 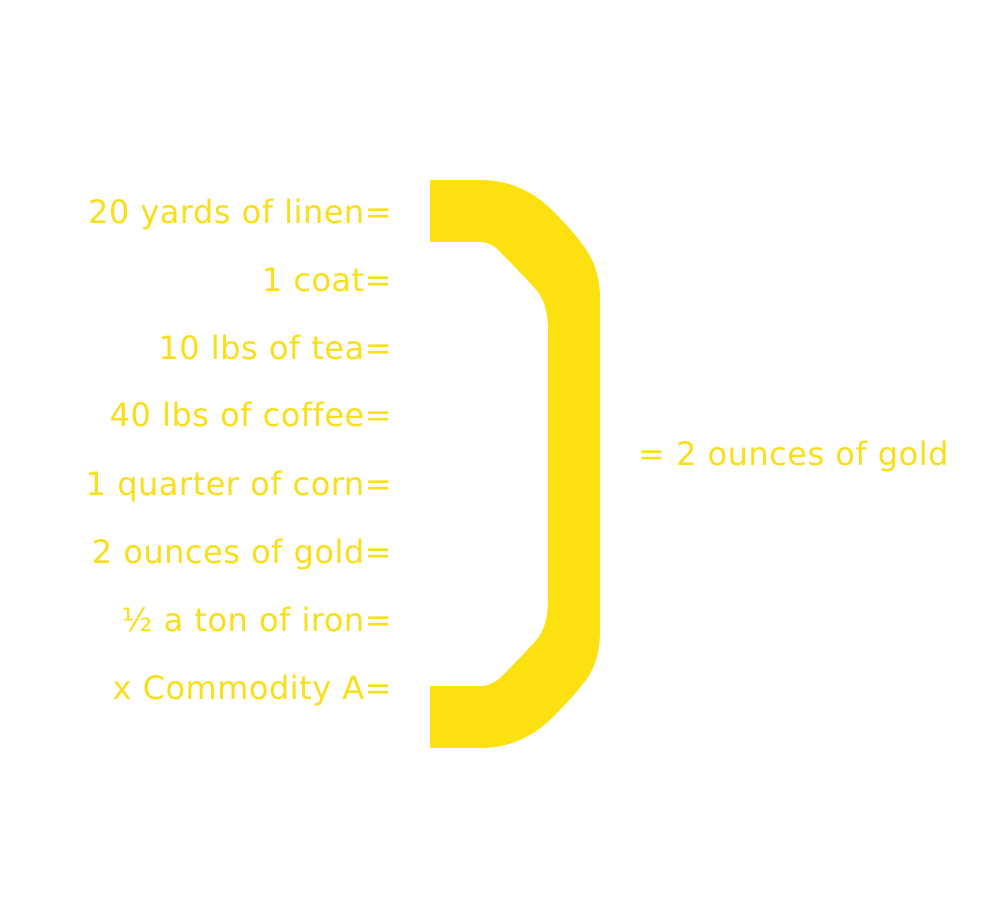 What do you see at coordinates (241, 552) in the screenshot?
I see `equation-item-gold: 2 ounces of gold=` at bounding box center [241, 552].